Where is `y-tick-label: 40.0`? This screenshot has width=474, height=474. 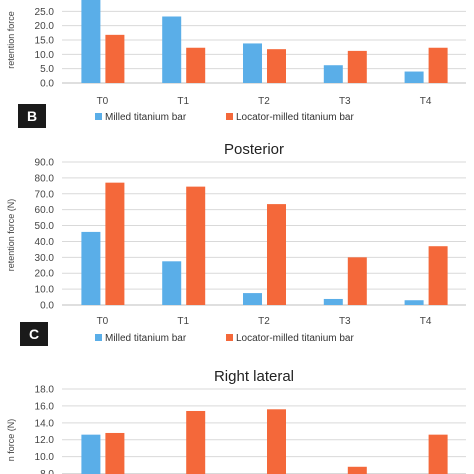
y-tick-label: 40.0 is located at coordinates (45, 242).